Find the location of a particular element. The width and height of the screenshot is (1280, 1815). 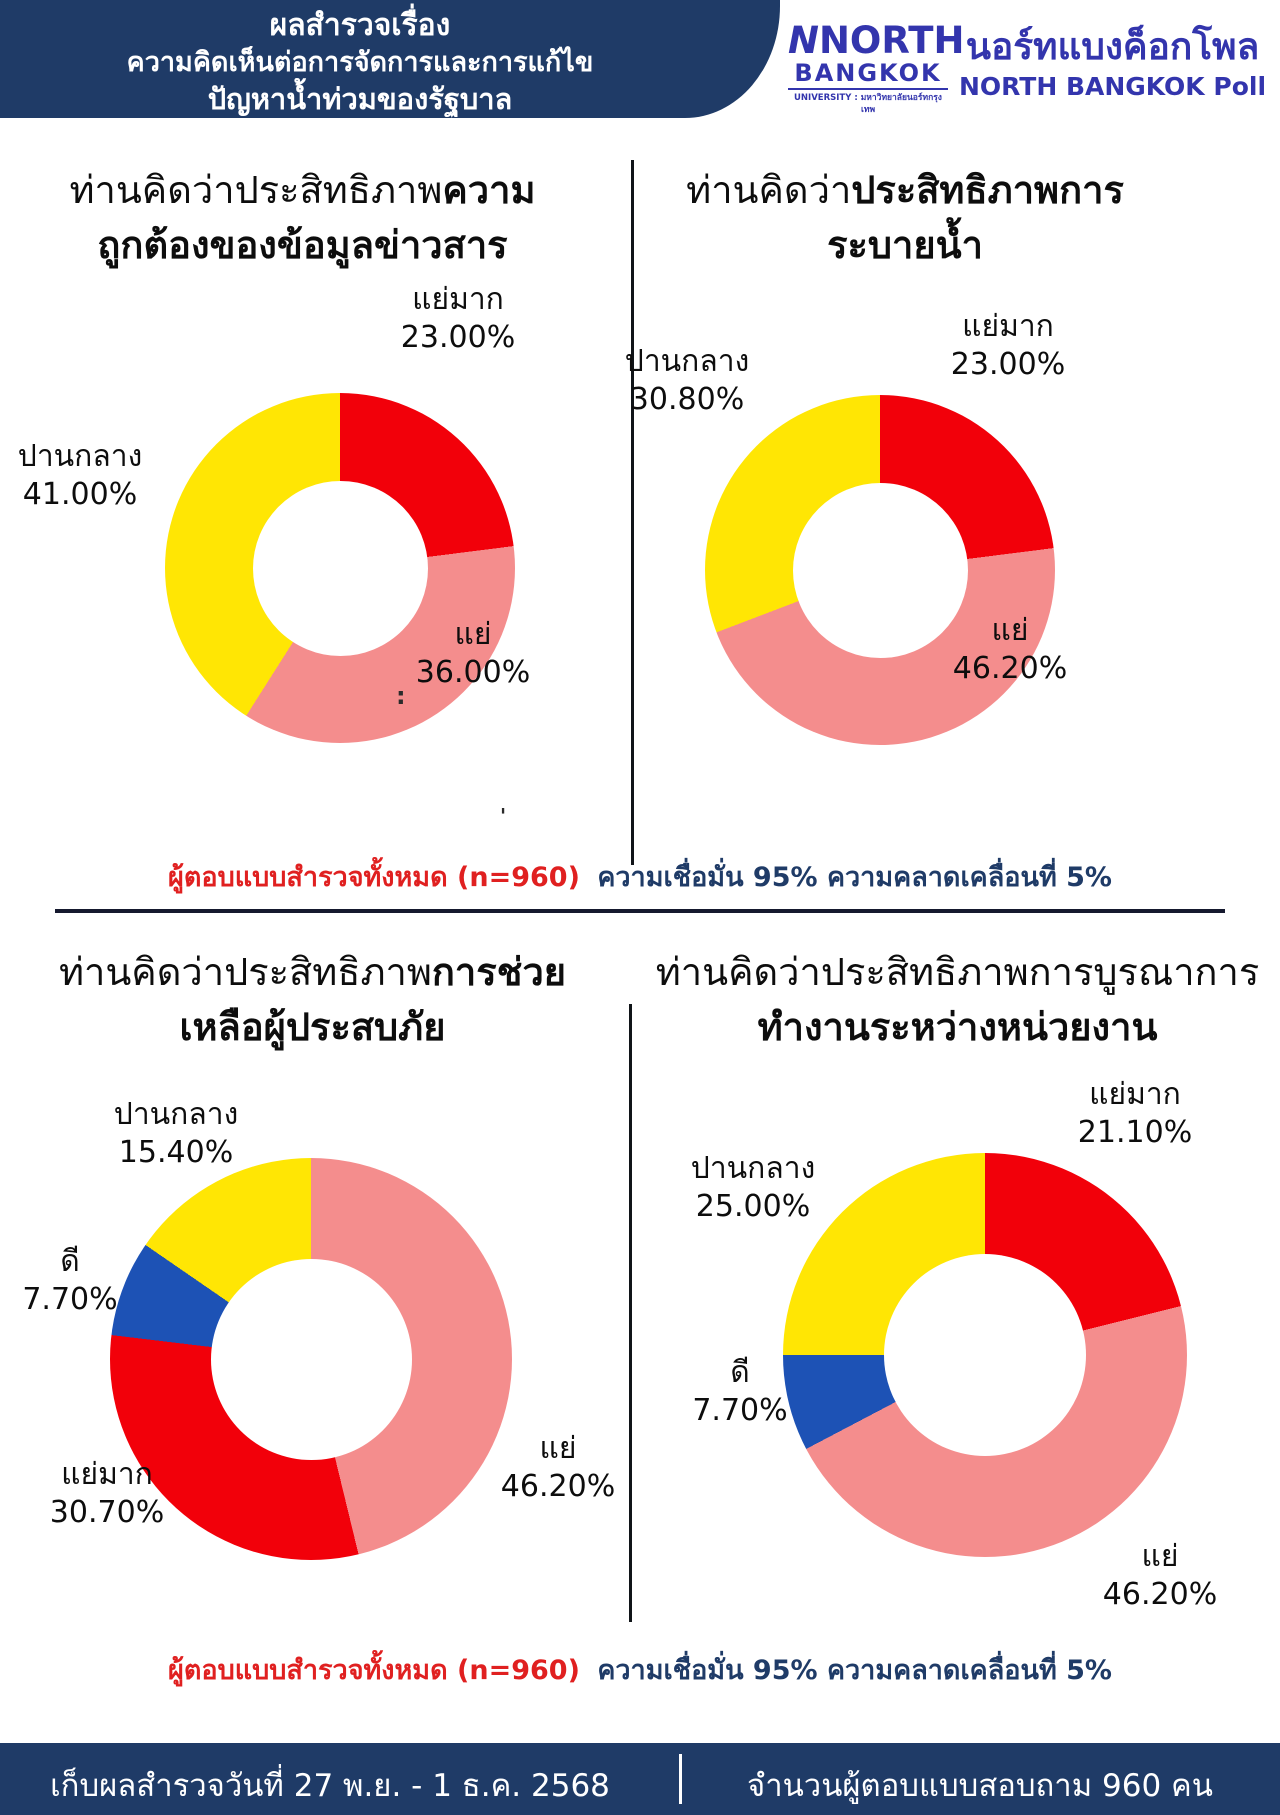

stray-tick-mark: ' is located at coordinates (503, 816).